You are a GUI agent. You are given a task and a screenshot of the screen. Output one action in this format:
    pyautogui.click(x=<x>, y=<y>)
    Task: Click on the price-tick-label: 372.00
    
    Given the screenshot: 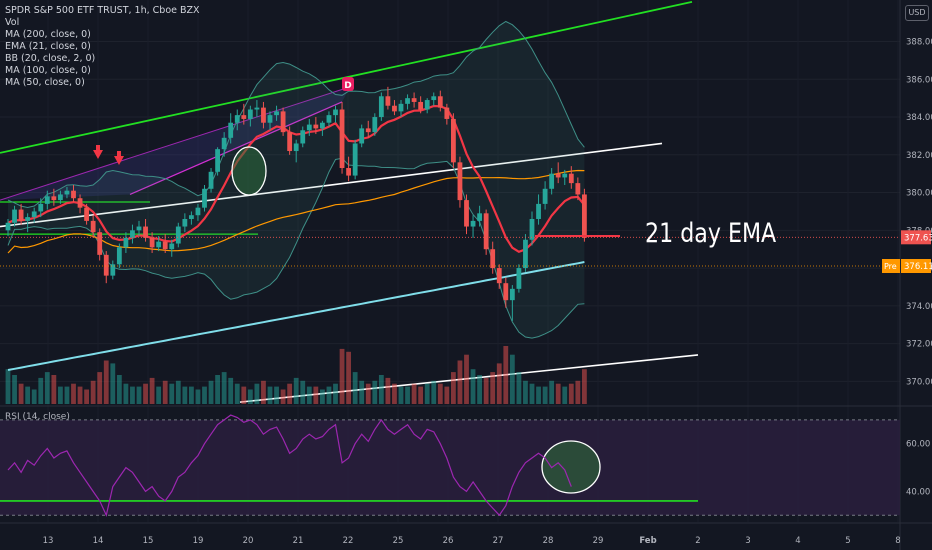 What is the action you would take?
    pyautogui.click(x=919, y=345)
    